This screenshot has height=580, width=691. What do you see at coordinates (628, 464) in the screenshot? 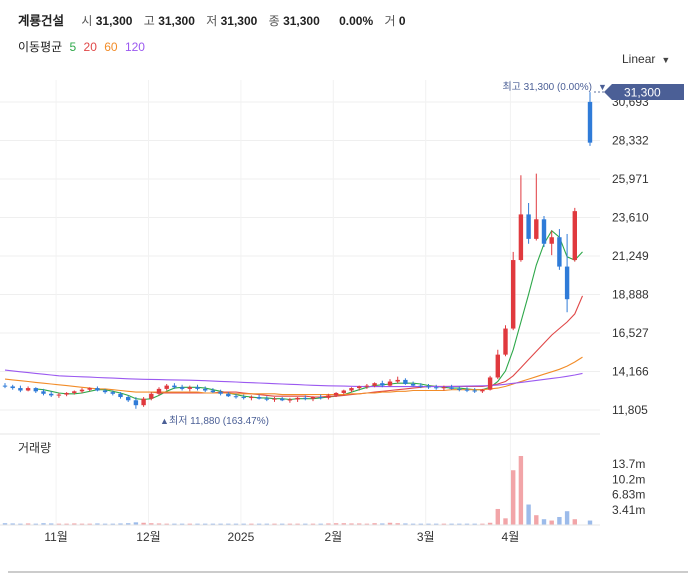
I see `volume-tick-label: 13.7m` at bounding box center [628, 464].